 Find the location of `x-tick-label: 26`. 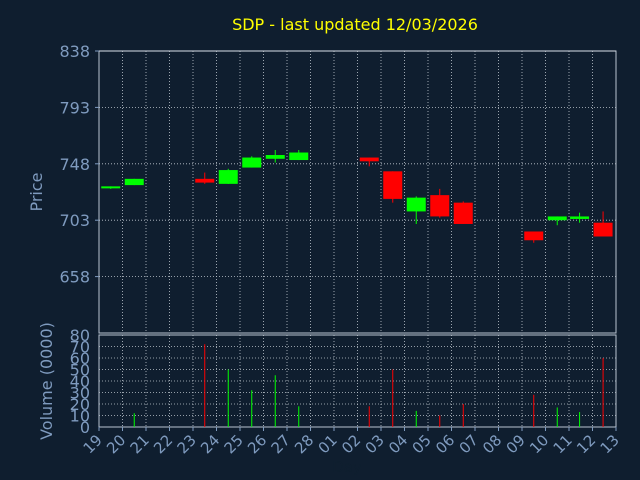

x-tick-label: 26 is located at coordinates (257, 444).